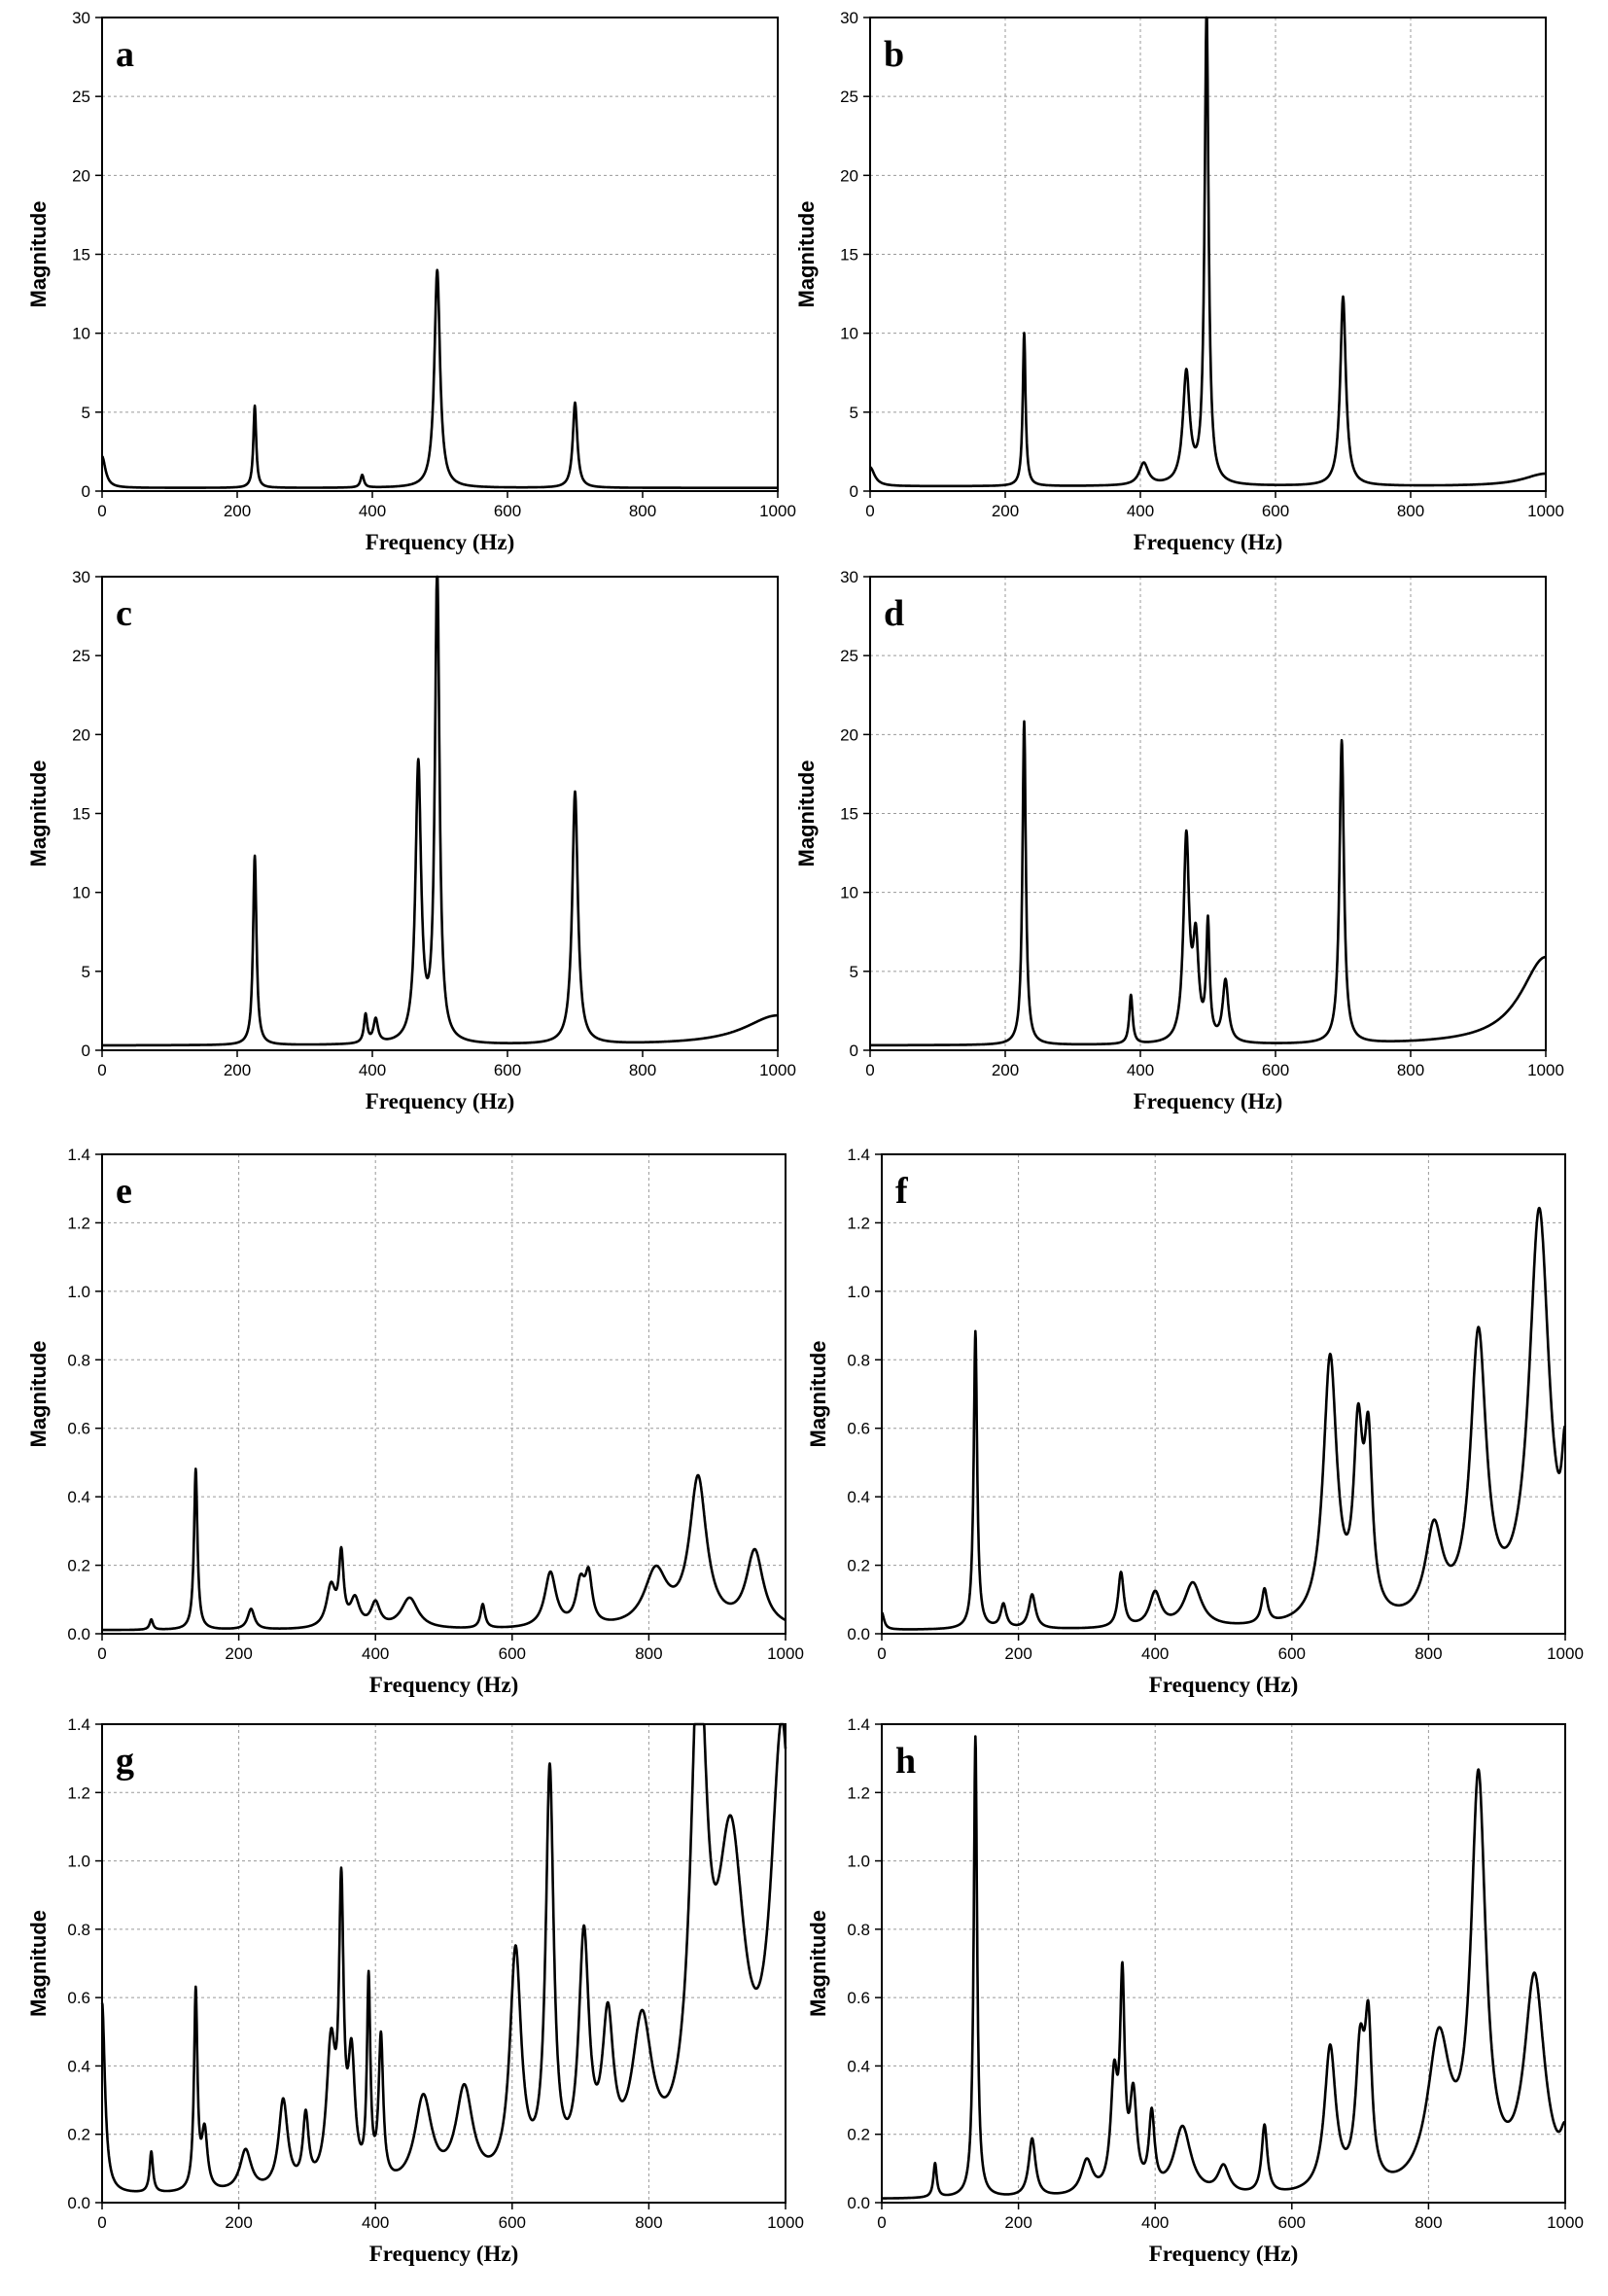  I want to click on y-tick-label: 1.0, so click(858, 1292).